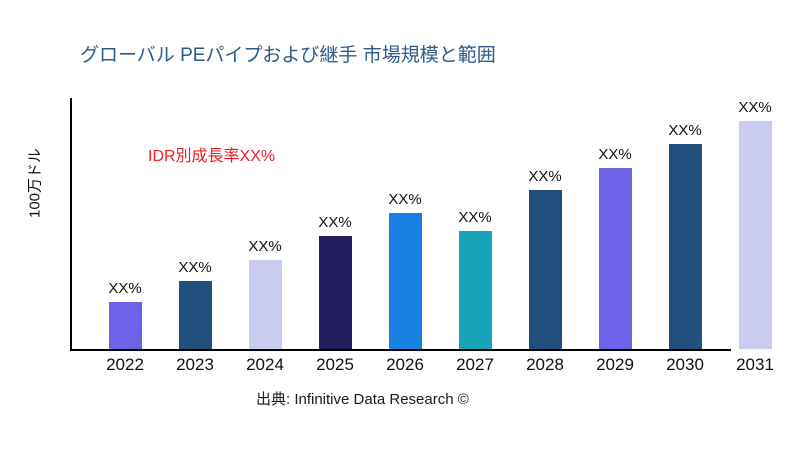  I want to click on bar-value-label-2022: XX%, so click(125, 288).